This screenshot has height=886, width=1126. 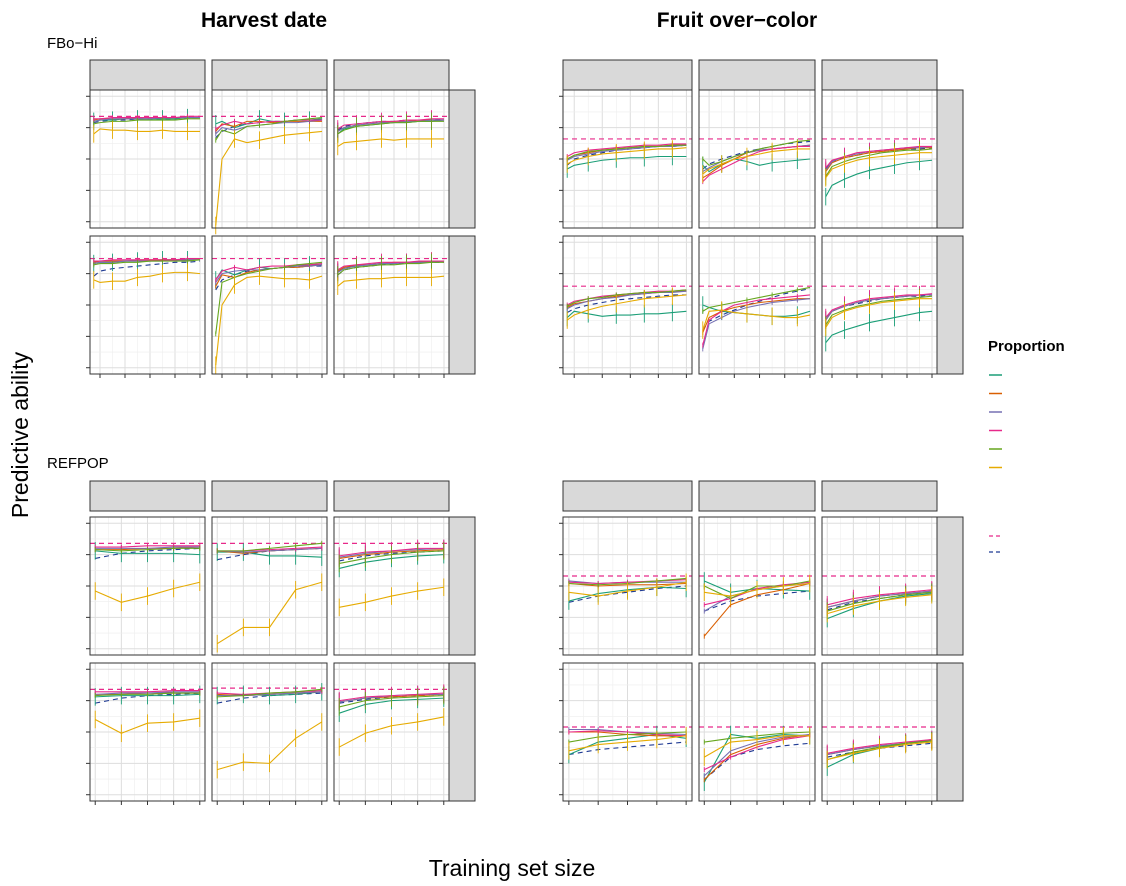 I want to click on density-strip-refpop-hd-high-density, so click(x=462, y=732).